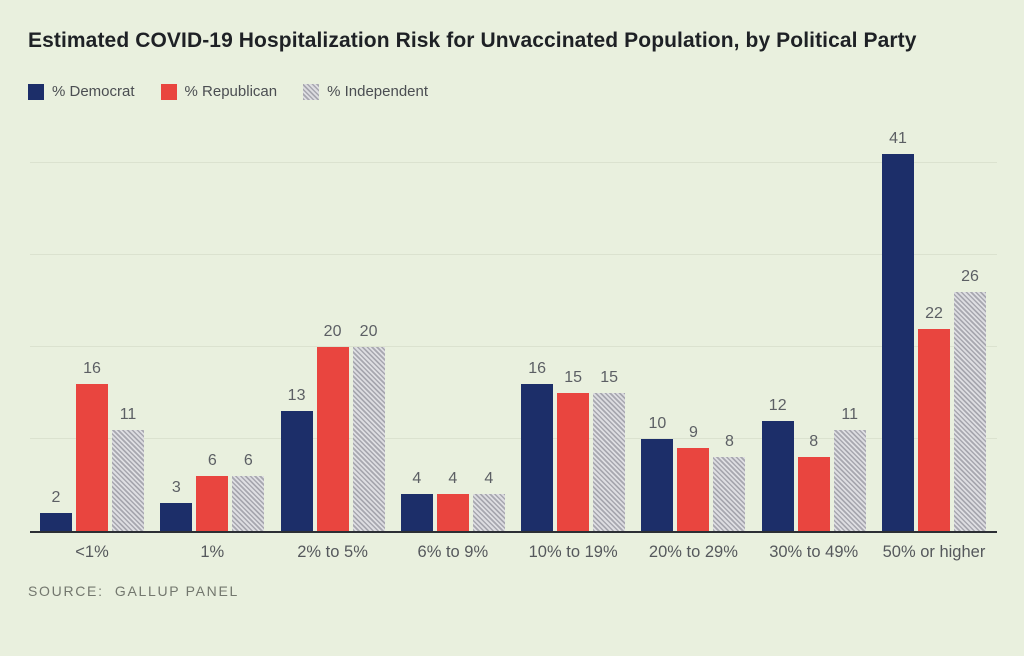  What do you see at coordinates (969, 399) in the screenshot?
I see `bar-independent-50-or-higher: 26` at bounding box center [969, 399].